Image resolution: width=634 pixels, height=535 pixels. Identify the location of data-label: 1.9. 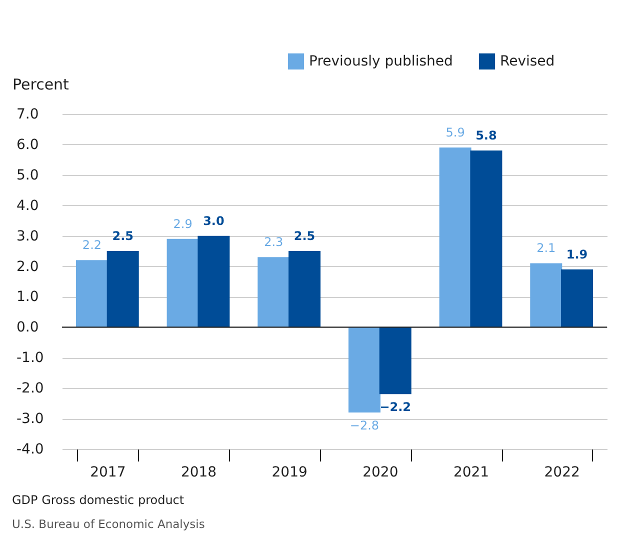
(577, 254).